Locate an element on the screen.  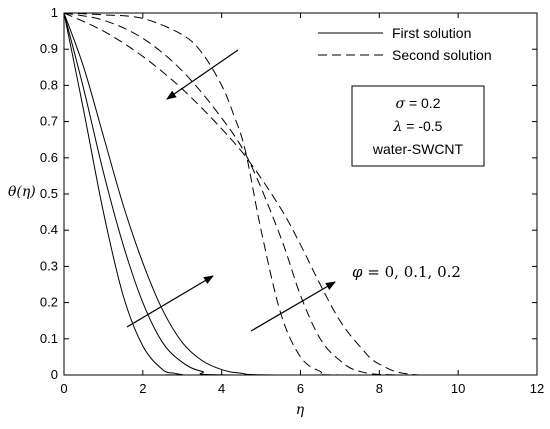
phi-annotation: φ = 0, 0.1, 0.2 is located at coordinates (406, 272).